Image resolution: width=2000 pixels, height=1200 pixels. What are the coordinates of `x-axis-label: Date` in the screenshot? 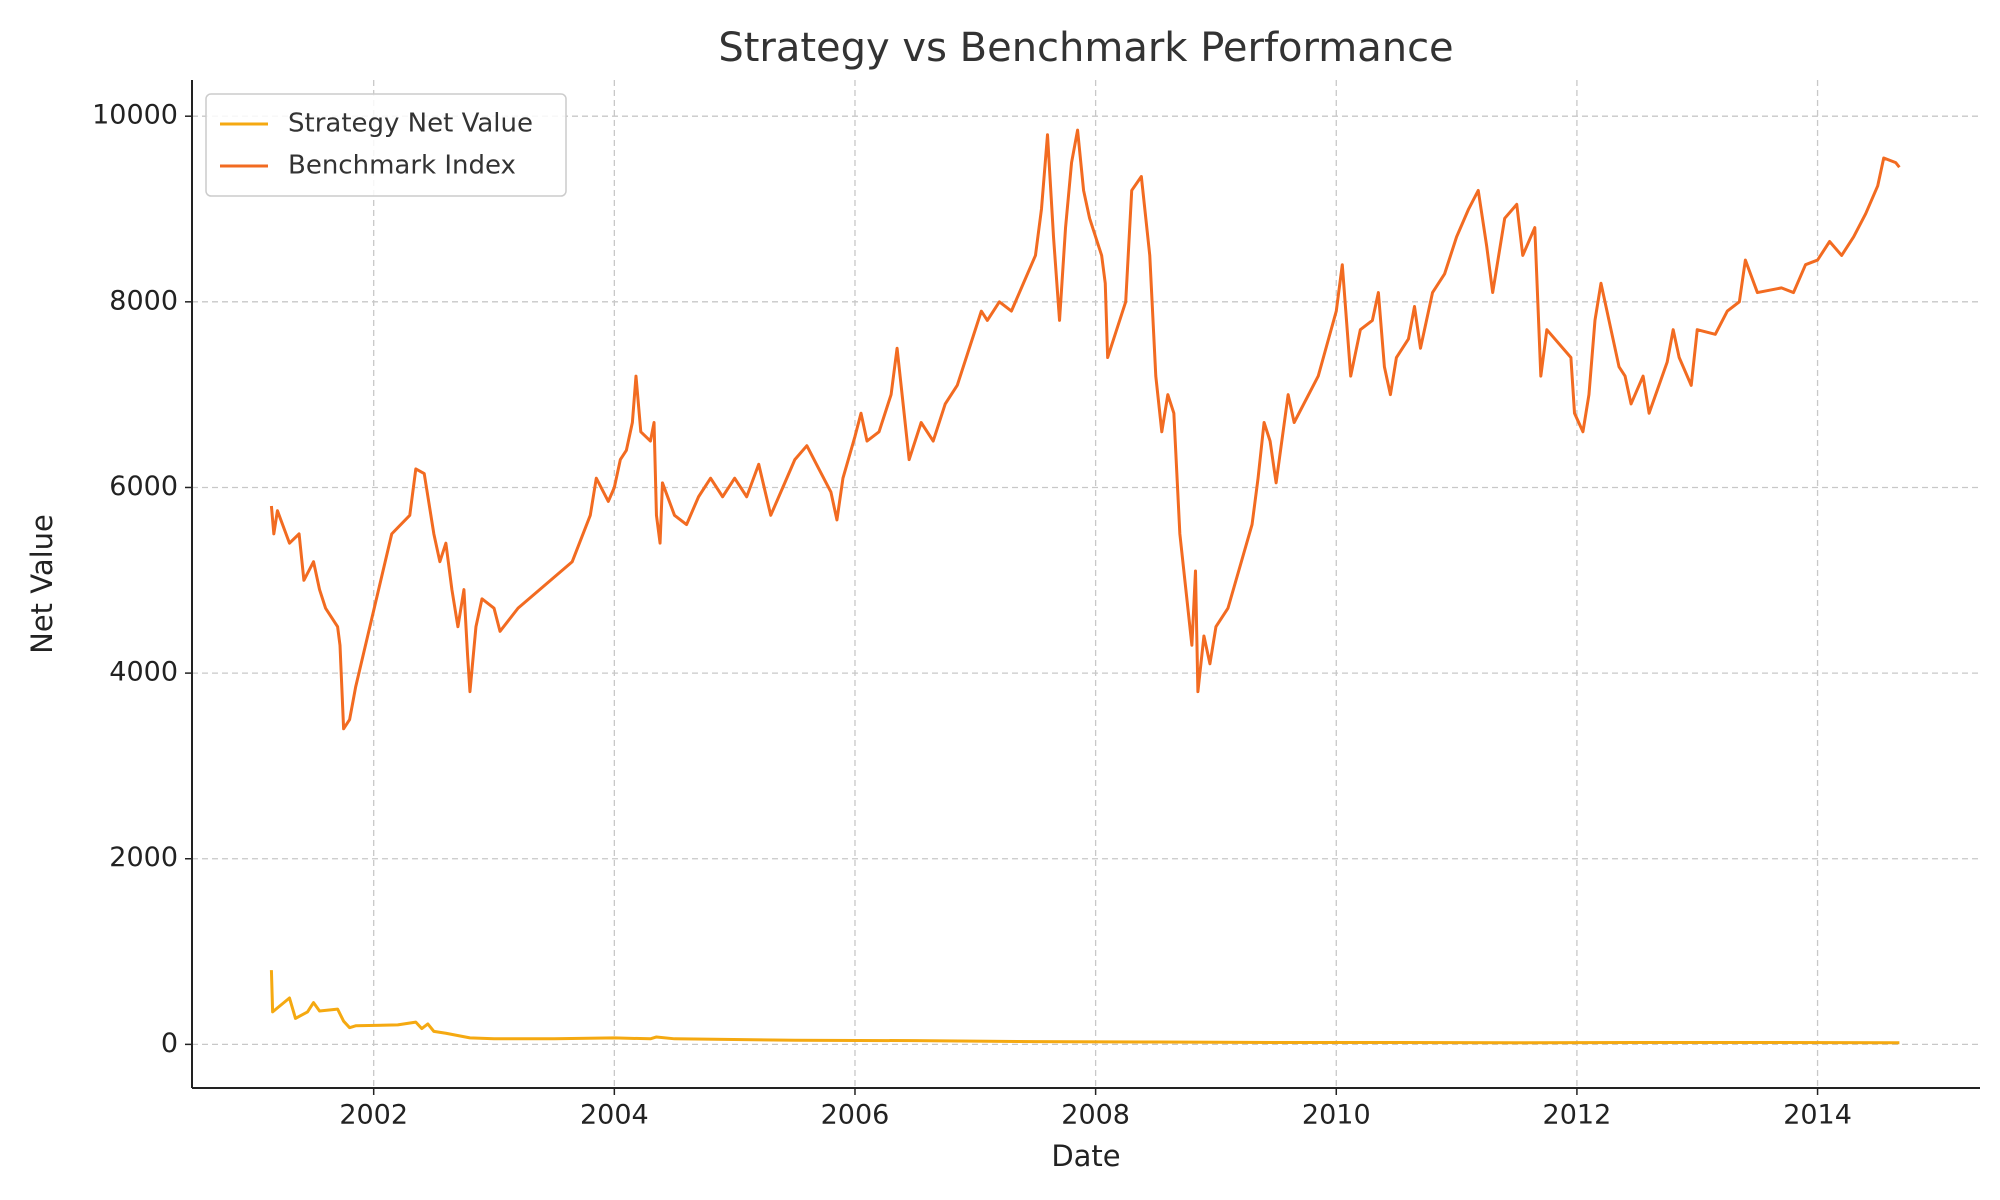 It's located at (1085, 1156).